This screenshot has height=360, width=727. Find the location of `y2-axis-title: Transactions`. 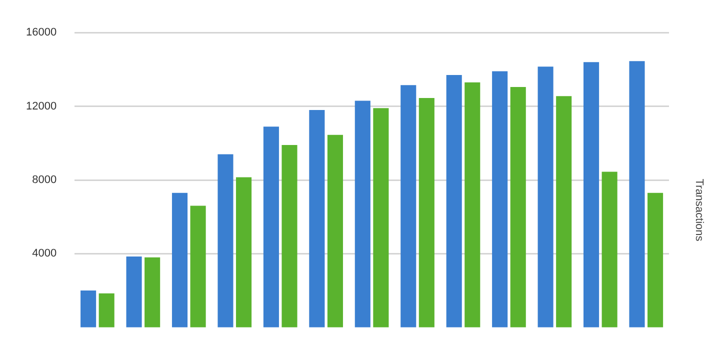

y2-axis-title: Transactions is located at coordinates (698, 210).